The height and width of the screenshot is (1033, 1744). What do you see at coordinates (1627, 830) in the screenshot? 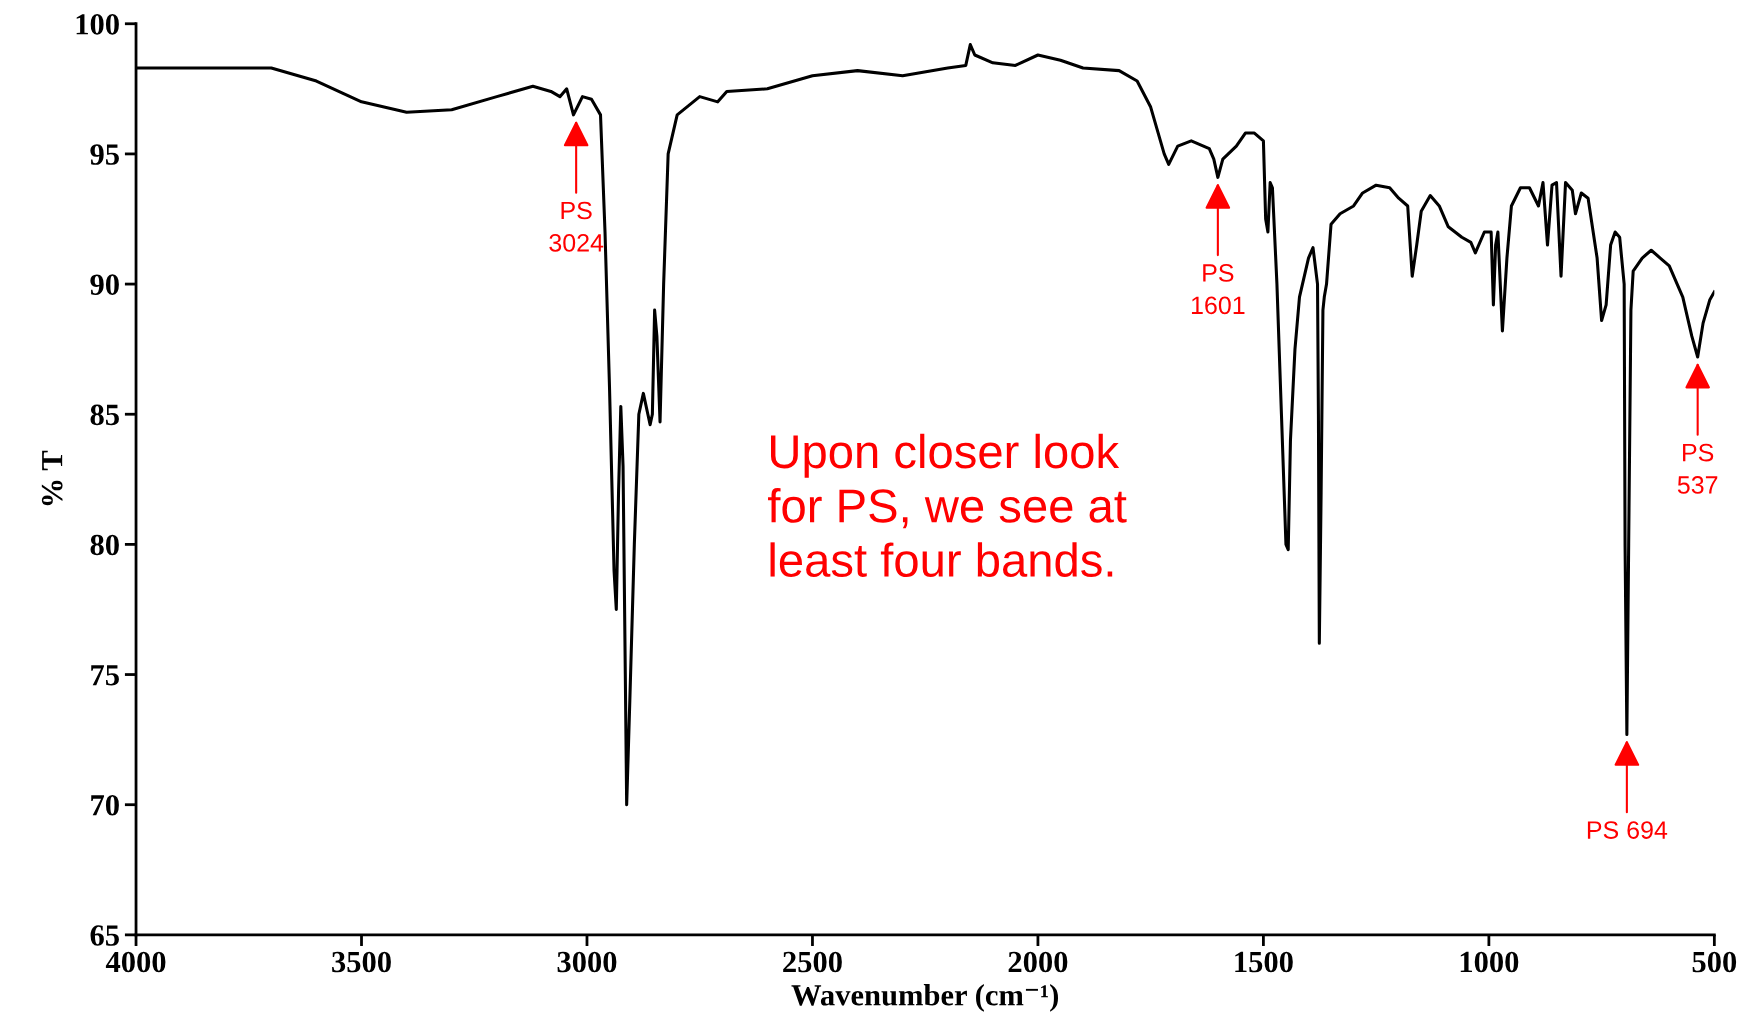
I see `annotation: PS 694` at bounding box center [1627, 830].